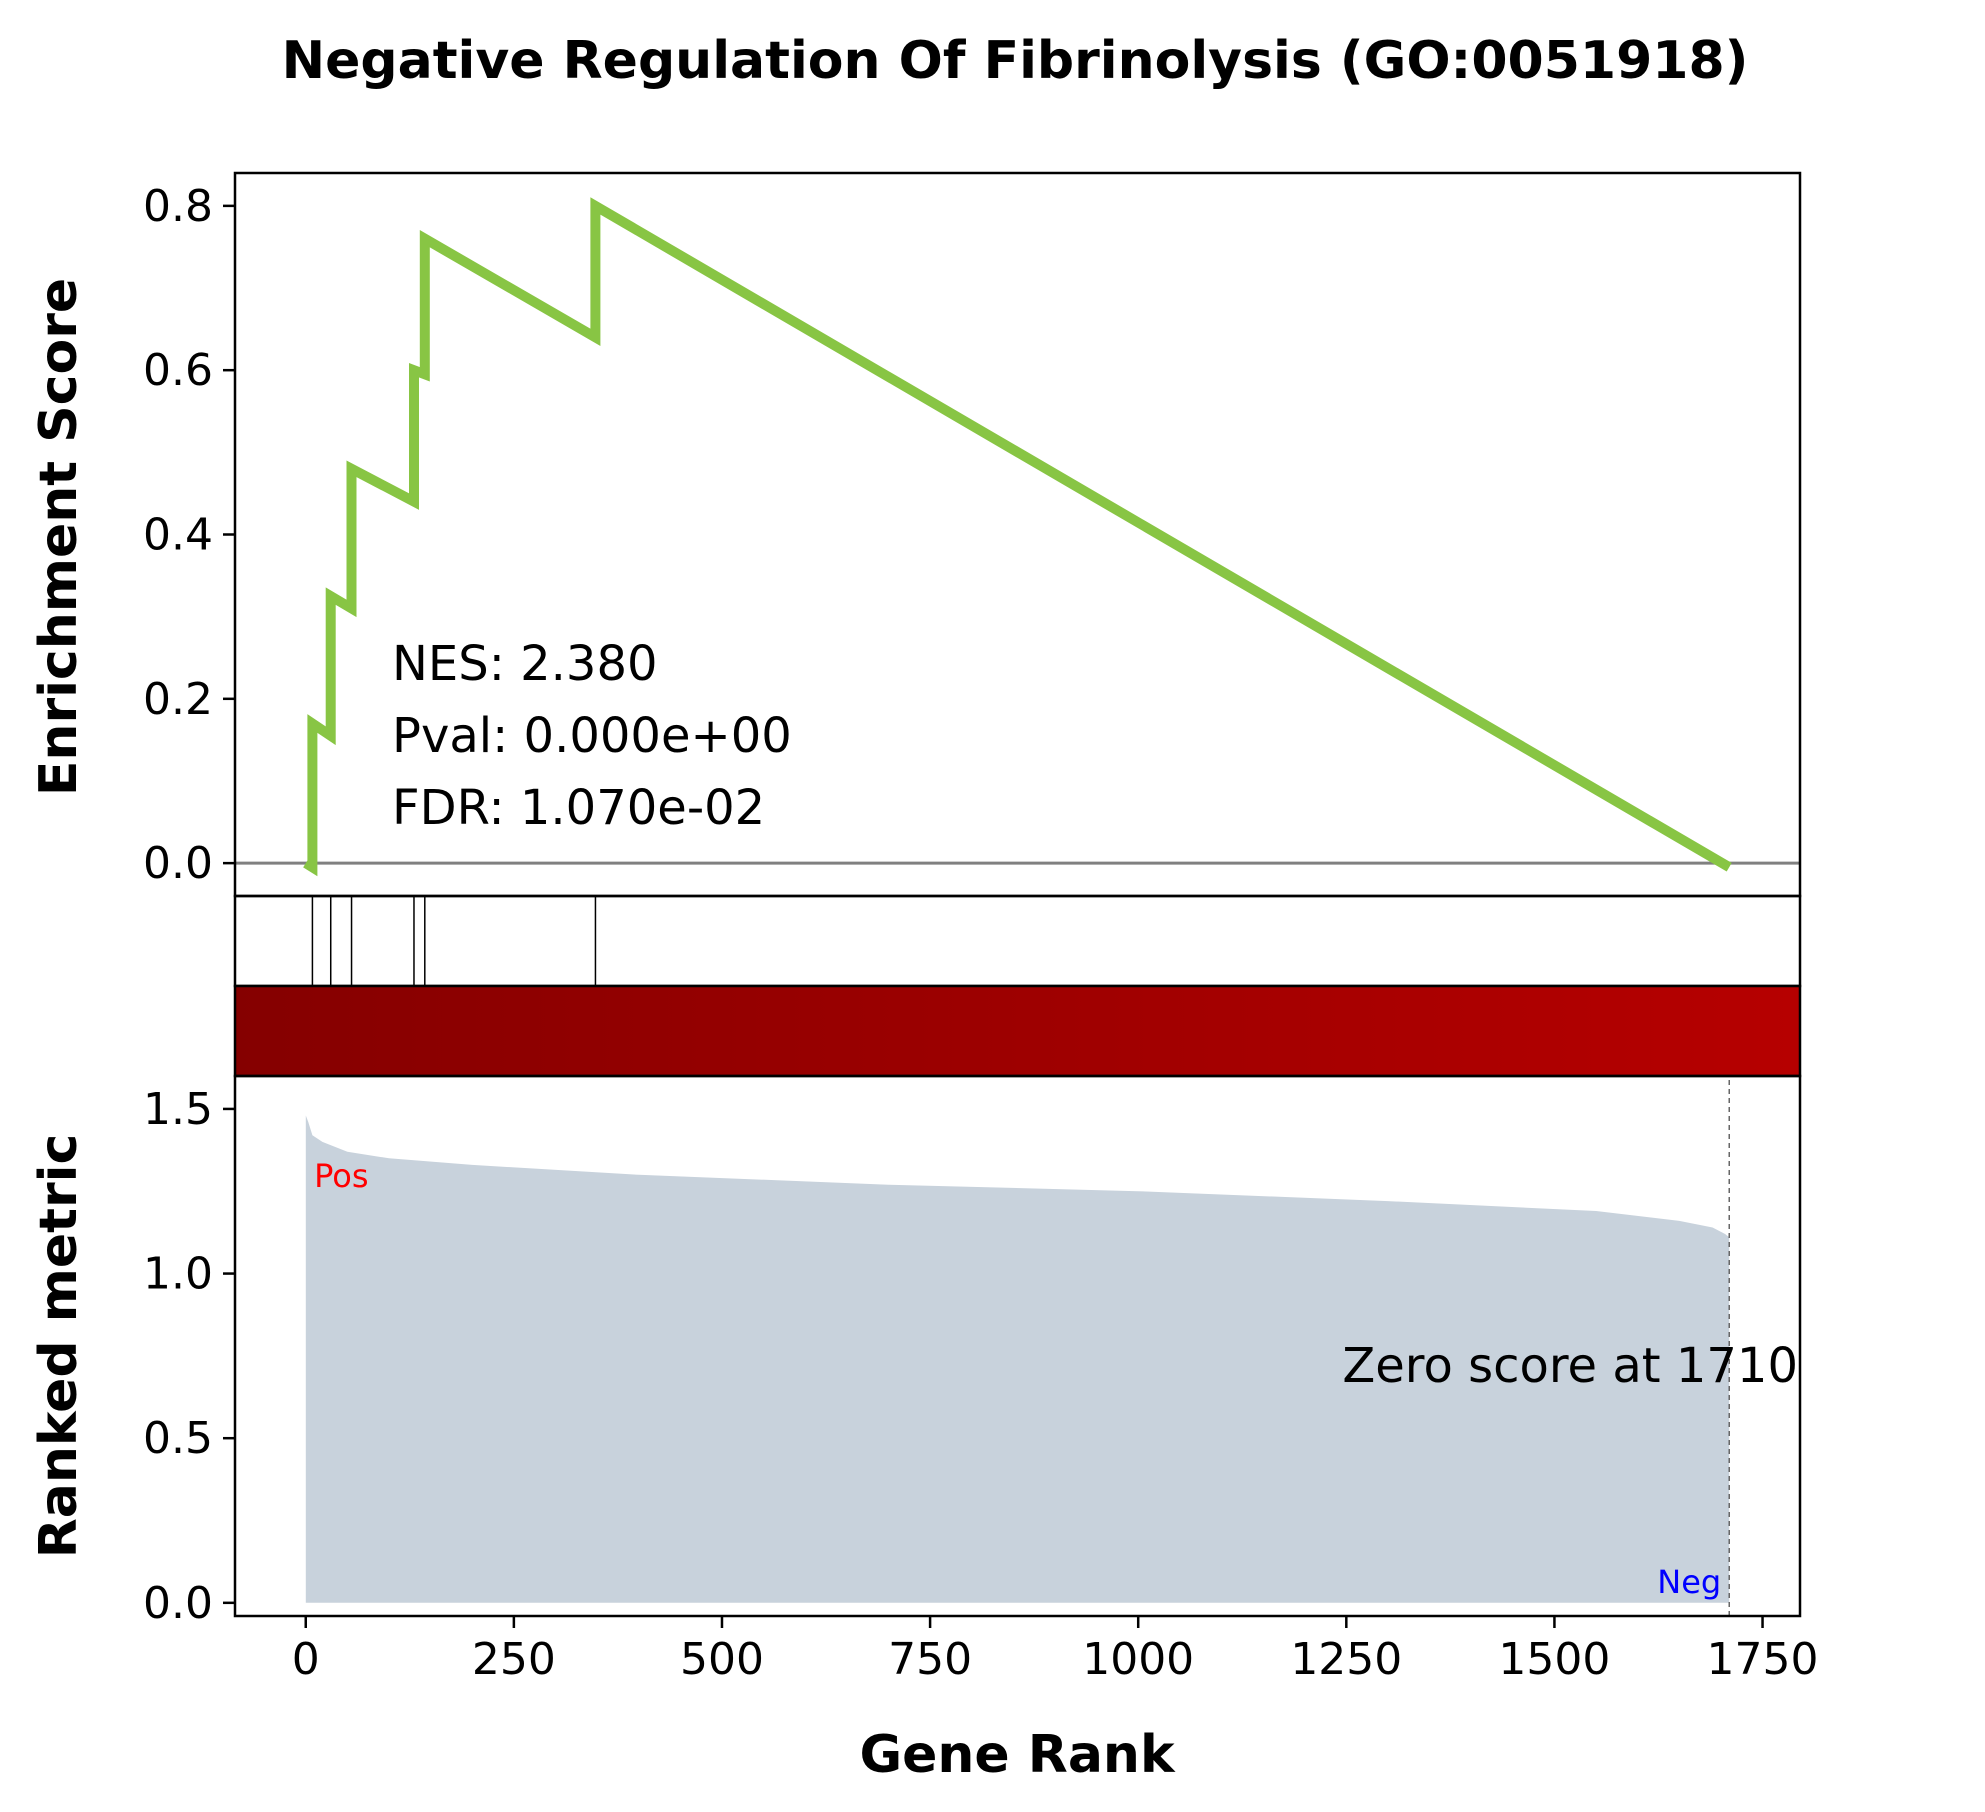 The width and height of the screenshot is (1985, 1812). What do you see at coordinates (178, 206) in the screenshot?
I see `es-y-tick-label: 0.8` at bounding box center [178, 206].